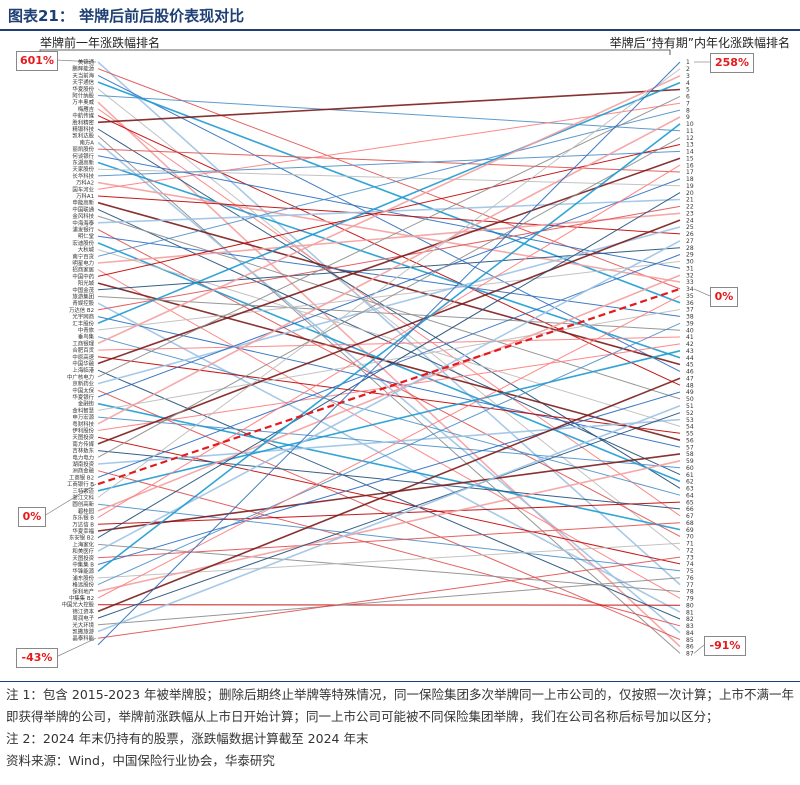 The image size is (800, 785). Describe the element at coordinates (83, 317) in the screenshot. I see `left-tick-label: 光宇网商` at that location.